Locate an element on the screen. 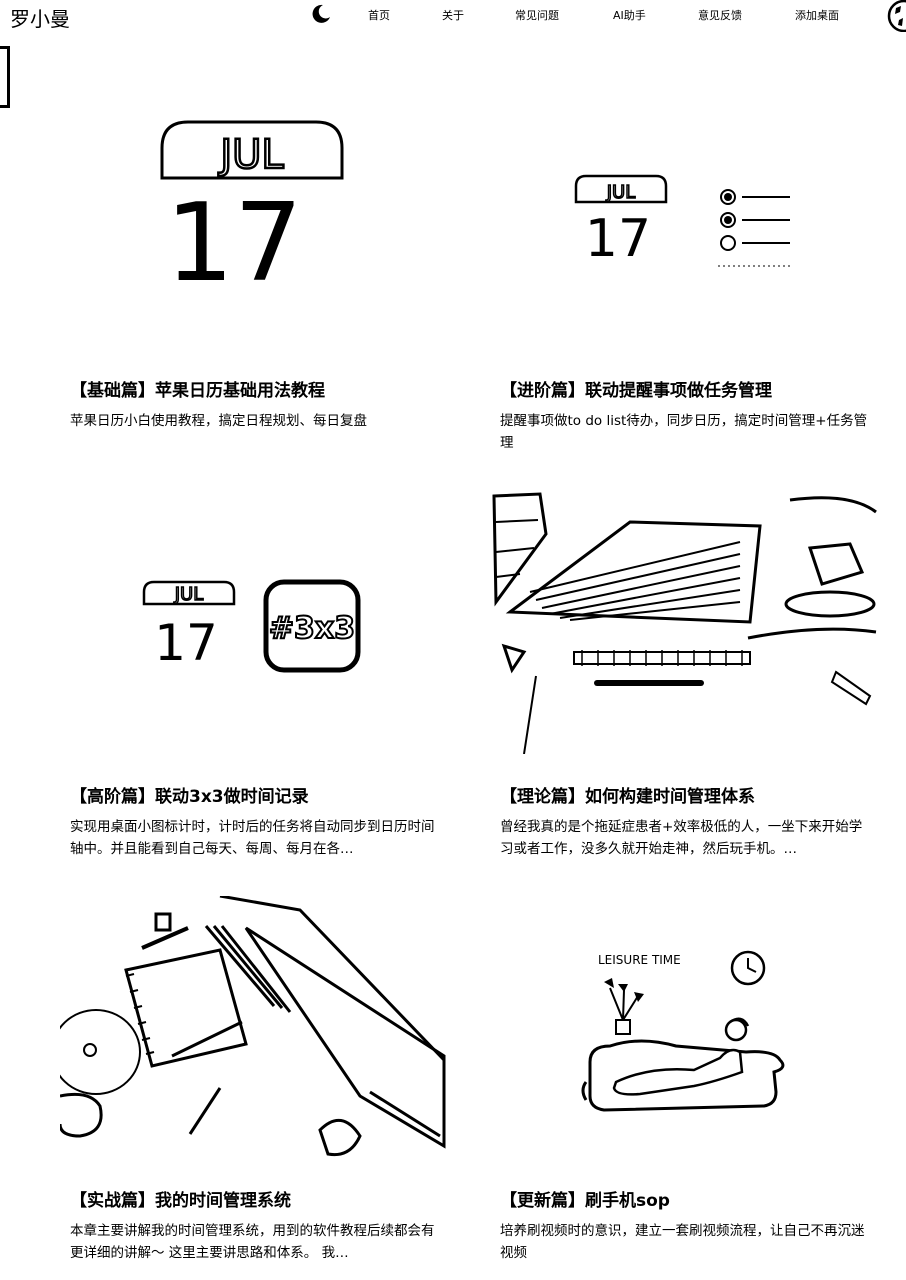 Image resolution: width=906 pixels, height=1280 pixels. desk-laptop-photo is located at coordinates (683, 623).